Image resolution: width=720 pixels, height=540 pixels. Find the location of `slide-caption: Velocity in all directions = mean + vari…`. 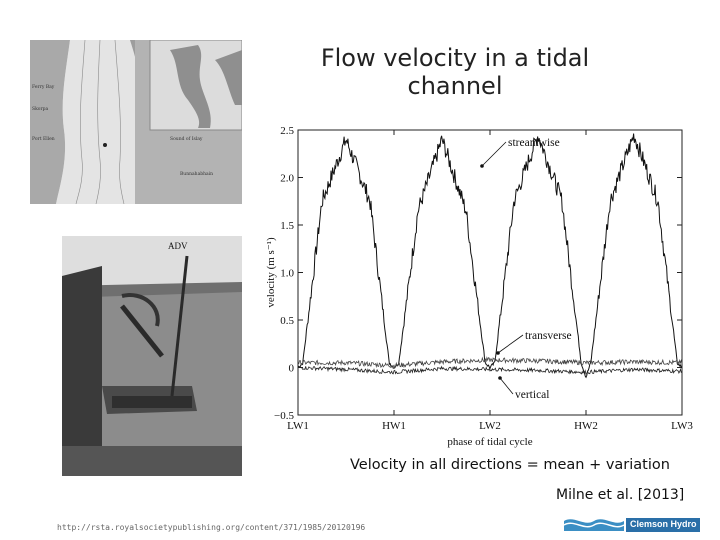

slide-caption: Velocity in all directions = mean + vari… is located at coordinates (510, 465).